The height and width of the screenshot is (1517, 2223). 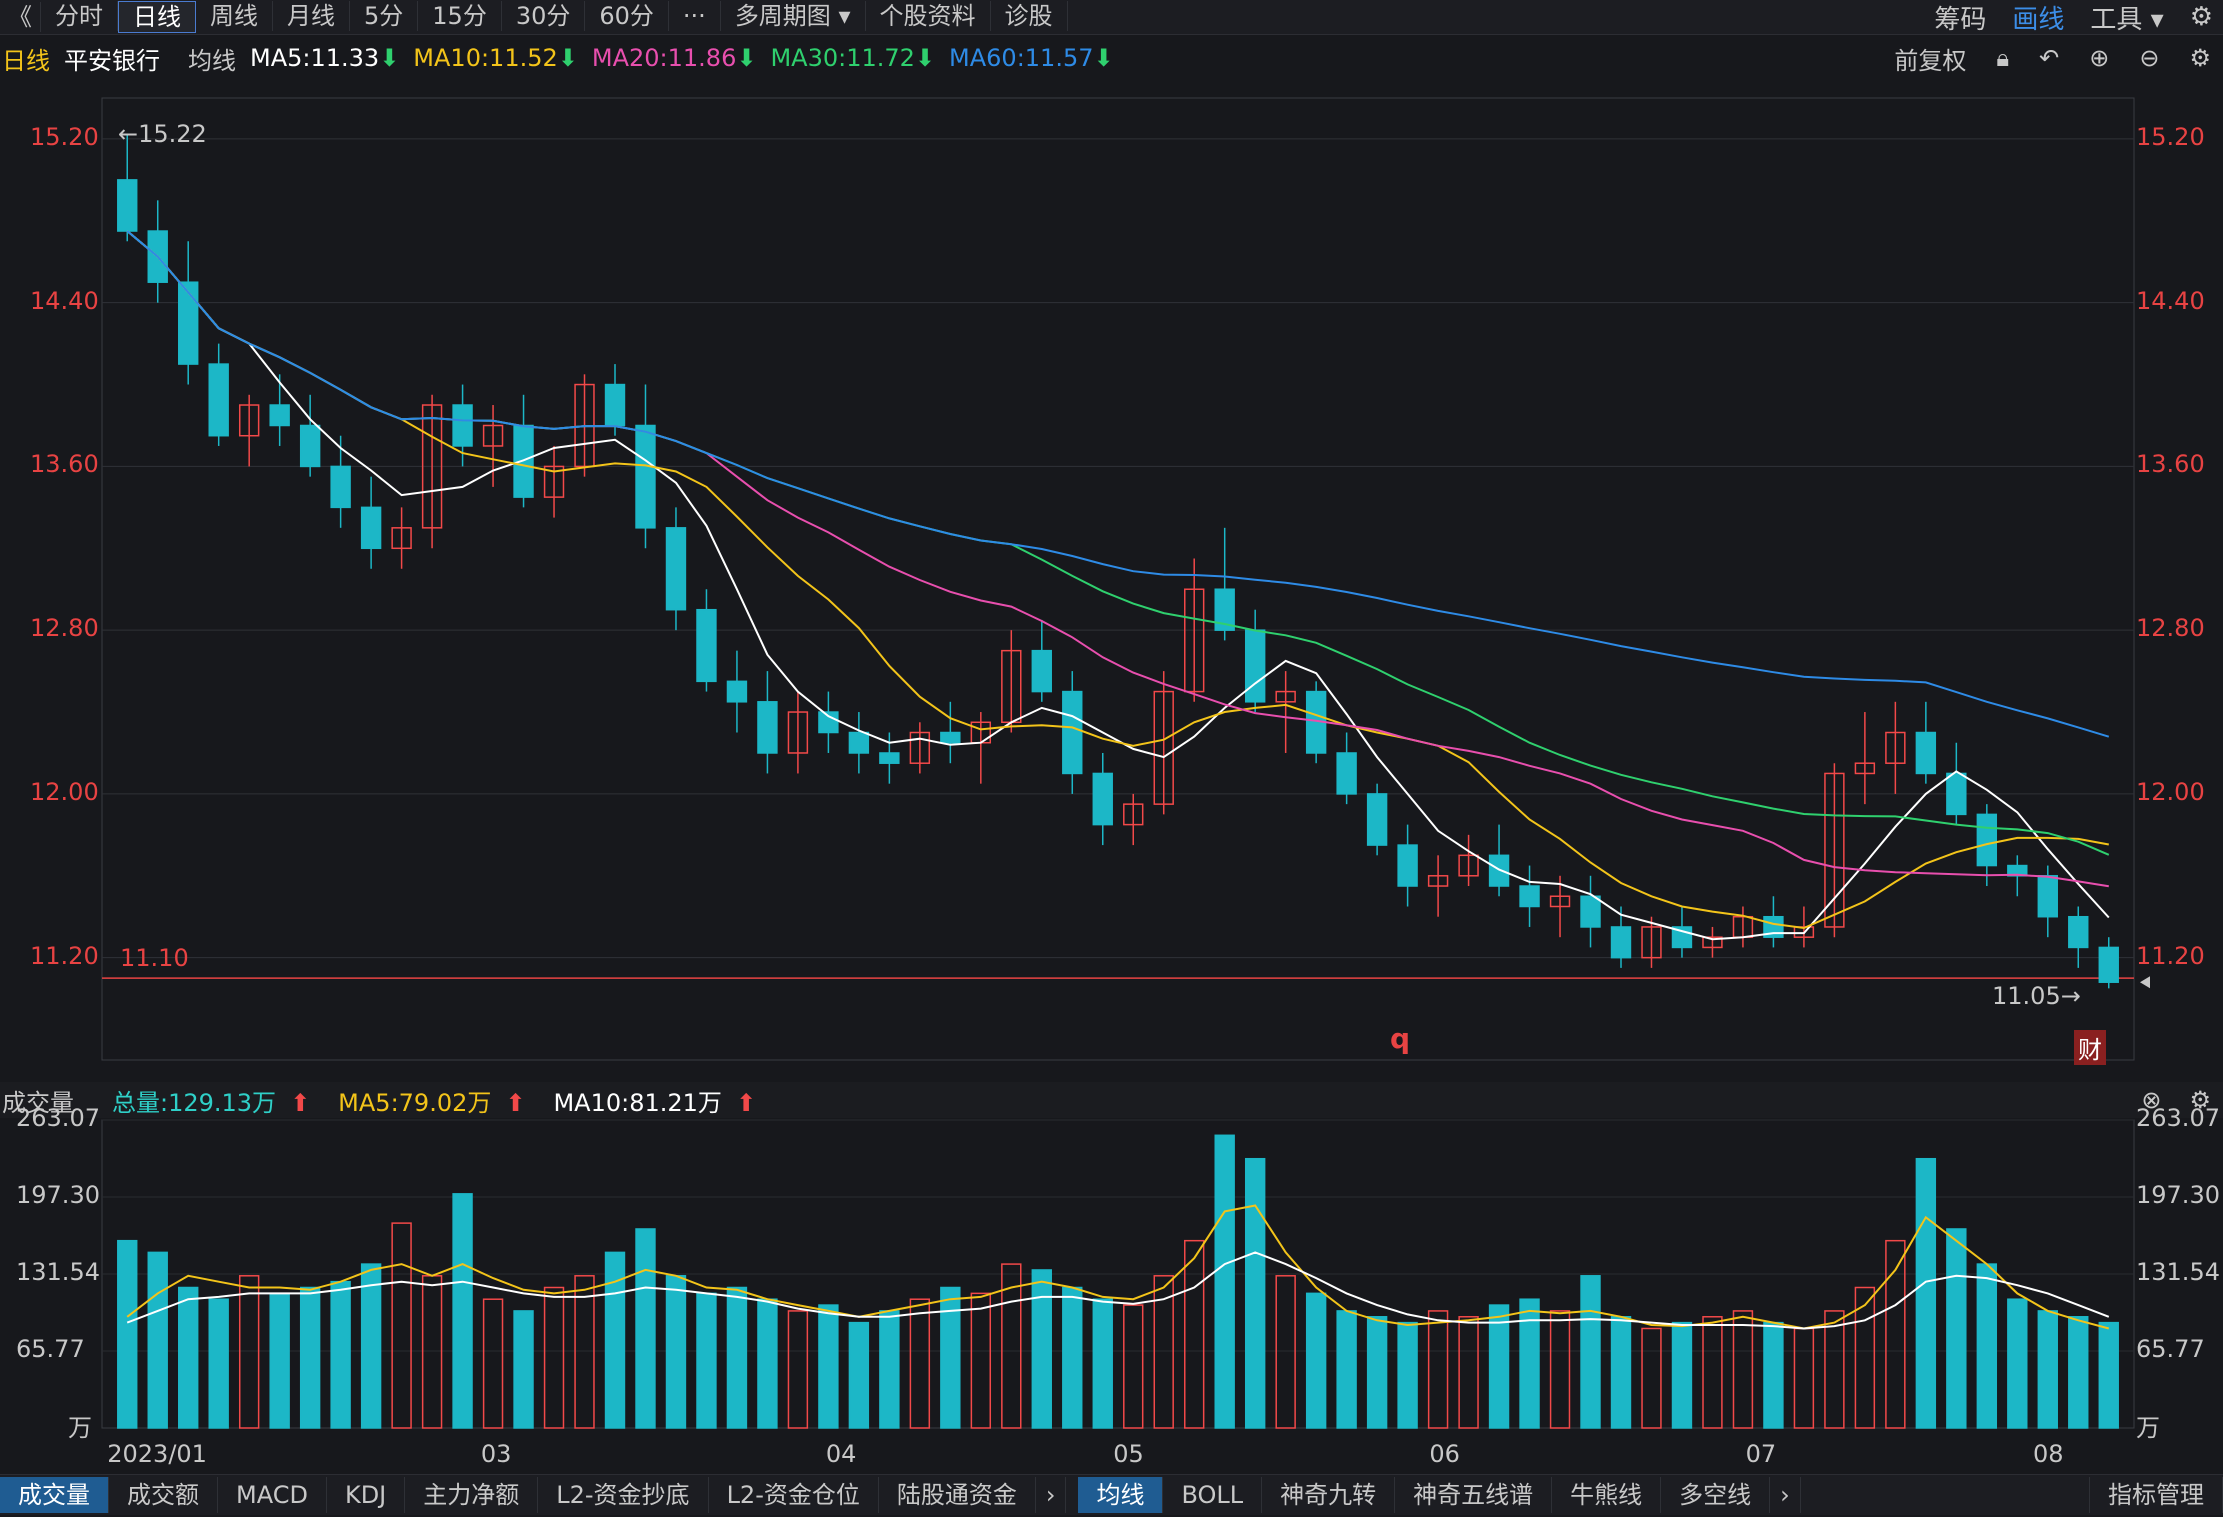 I want to click on indicator-tab: 成交量, so click(x=54, y=1495).